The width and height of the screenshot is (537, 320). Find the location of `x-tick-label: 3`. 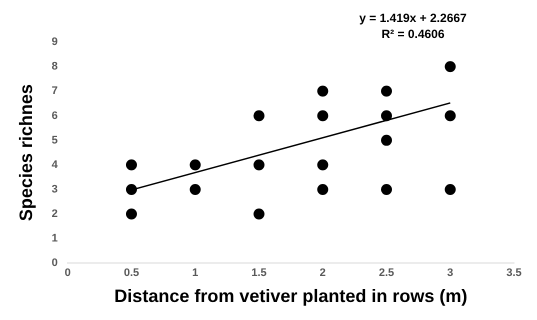

x-tick-label: 3 is located at coordinates (450, 272).